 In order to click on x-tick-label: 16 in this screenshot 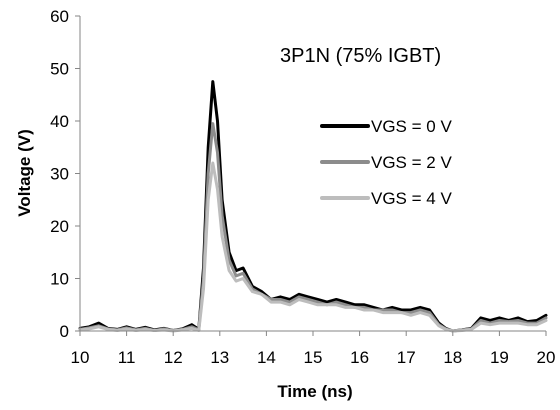, I will do `click(359, 357)`.